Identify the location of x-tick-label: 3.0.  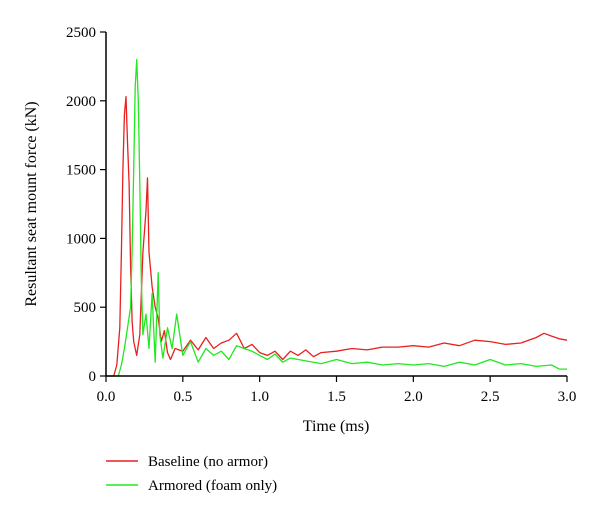
(567, 397).